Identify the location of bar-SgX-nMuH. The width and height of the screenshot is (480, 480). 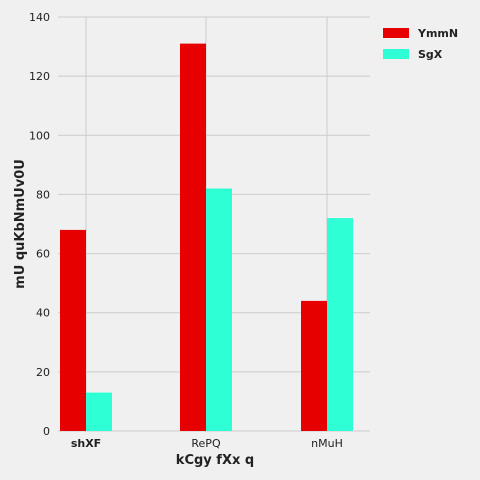
(340, 324).